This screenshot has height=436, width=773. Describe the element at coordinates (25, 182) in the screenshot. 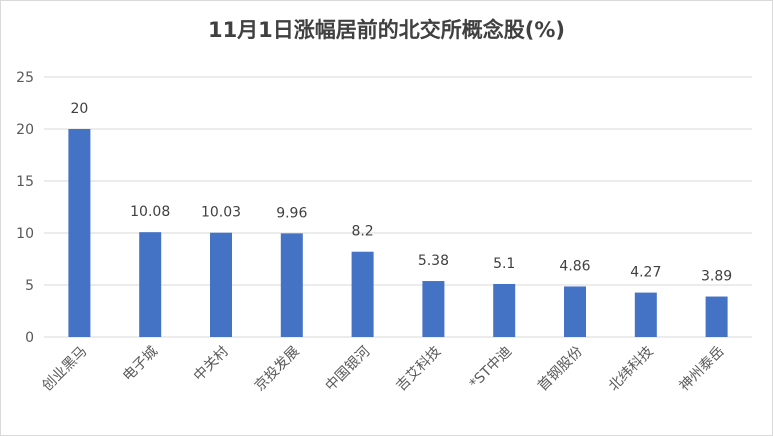

I see `y-tick-label: 15` at that location.